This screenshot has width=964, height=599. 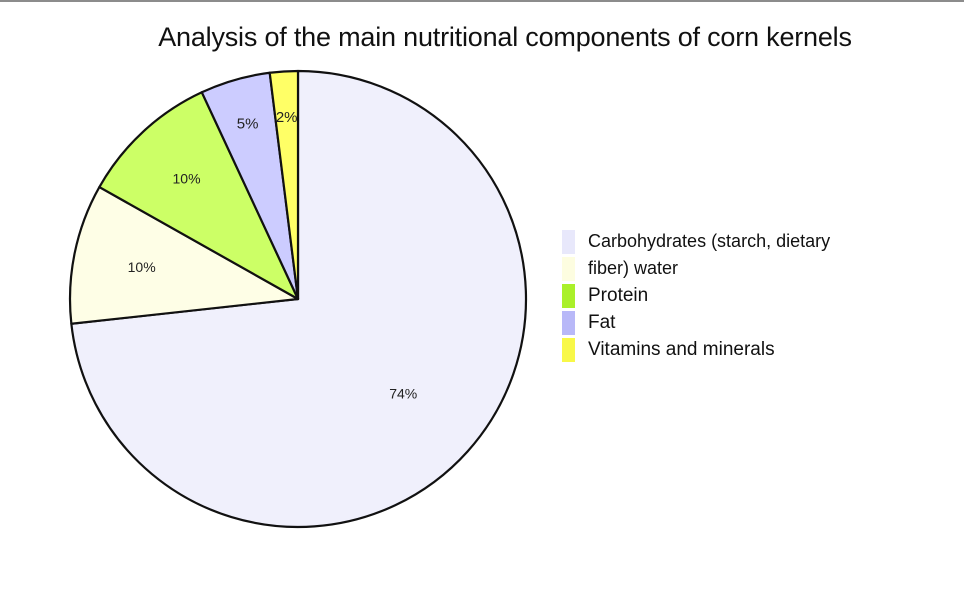 What do you see at coordinates (482, 1) in the screenshot?
I see `top-border-line` at bounding box center [482, 1].